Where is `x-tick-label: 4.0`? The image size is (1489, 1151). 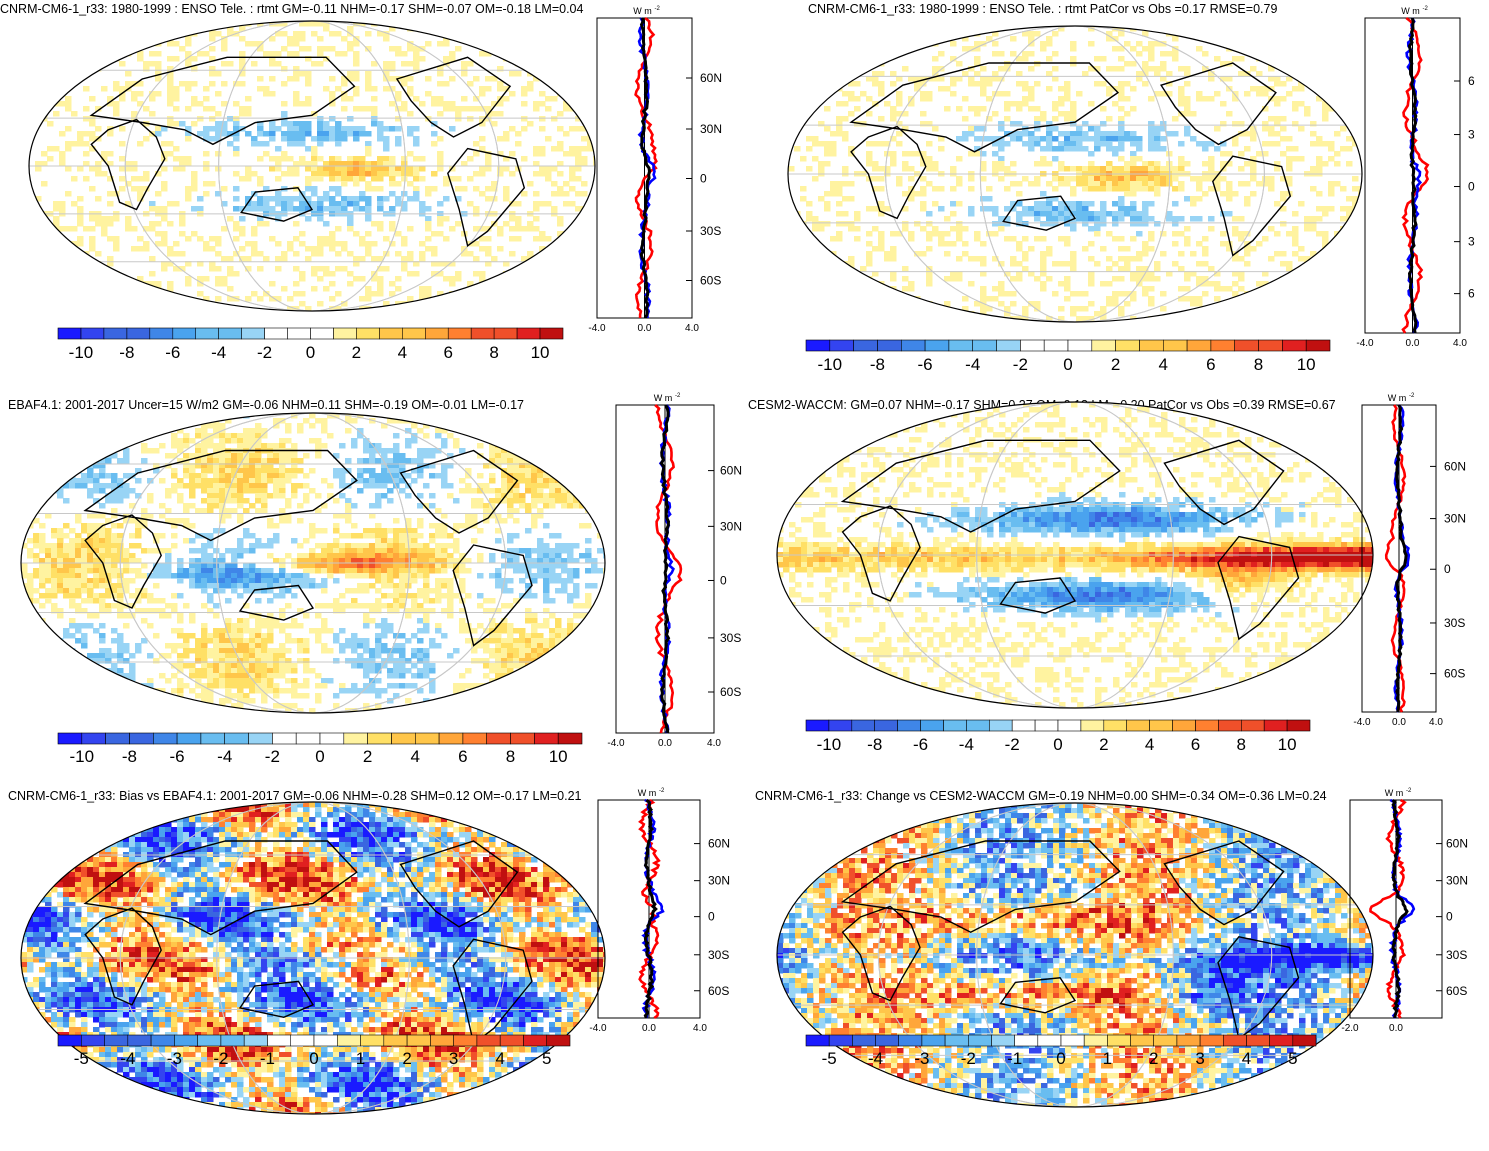
x-tick-label: 4.0 is located at coordinates (692, 328).